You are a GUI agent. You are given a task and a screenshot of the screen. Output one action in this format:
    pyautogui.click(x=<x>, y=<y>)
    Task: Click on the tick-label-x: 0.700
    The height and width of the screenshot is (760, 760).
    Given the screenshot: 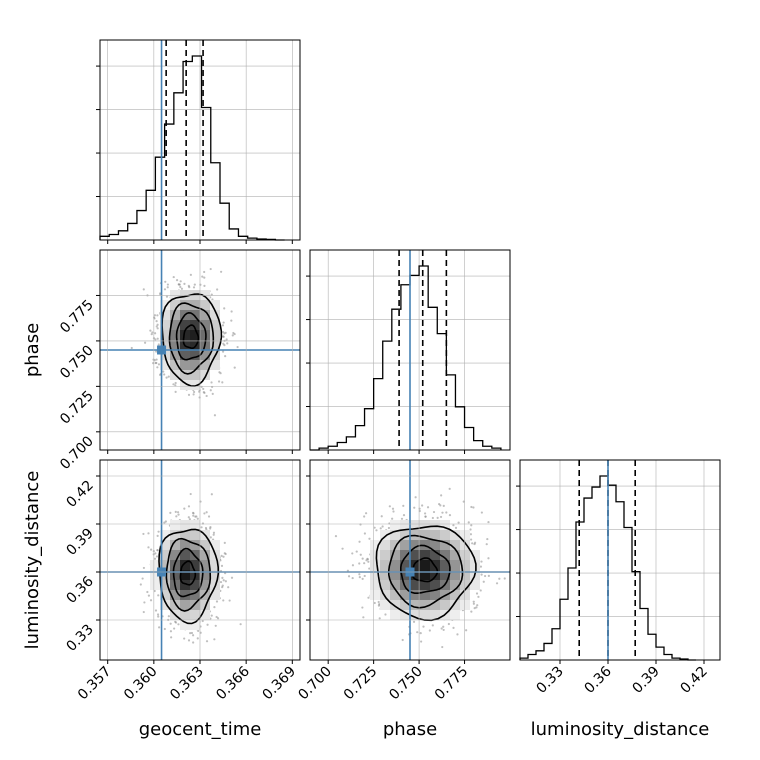 What is the action you would take?
    pyautogui.click(x=315, y=684)
    